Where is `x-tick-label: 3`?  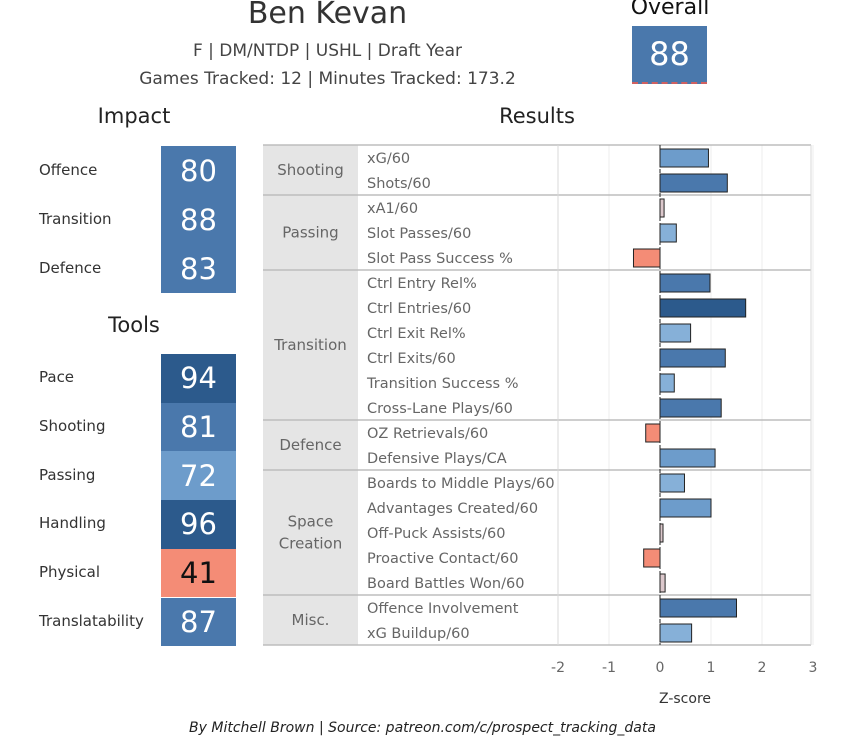
x-tick-label: 3 is located at coordinates (813, 668).